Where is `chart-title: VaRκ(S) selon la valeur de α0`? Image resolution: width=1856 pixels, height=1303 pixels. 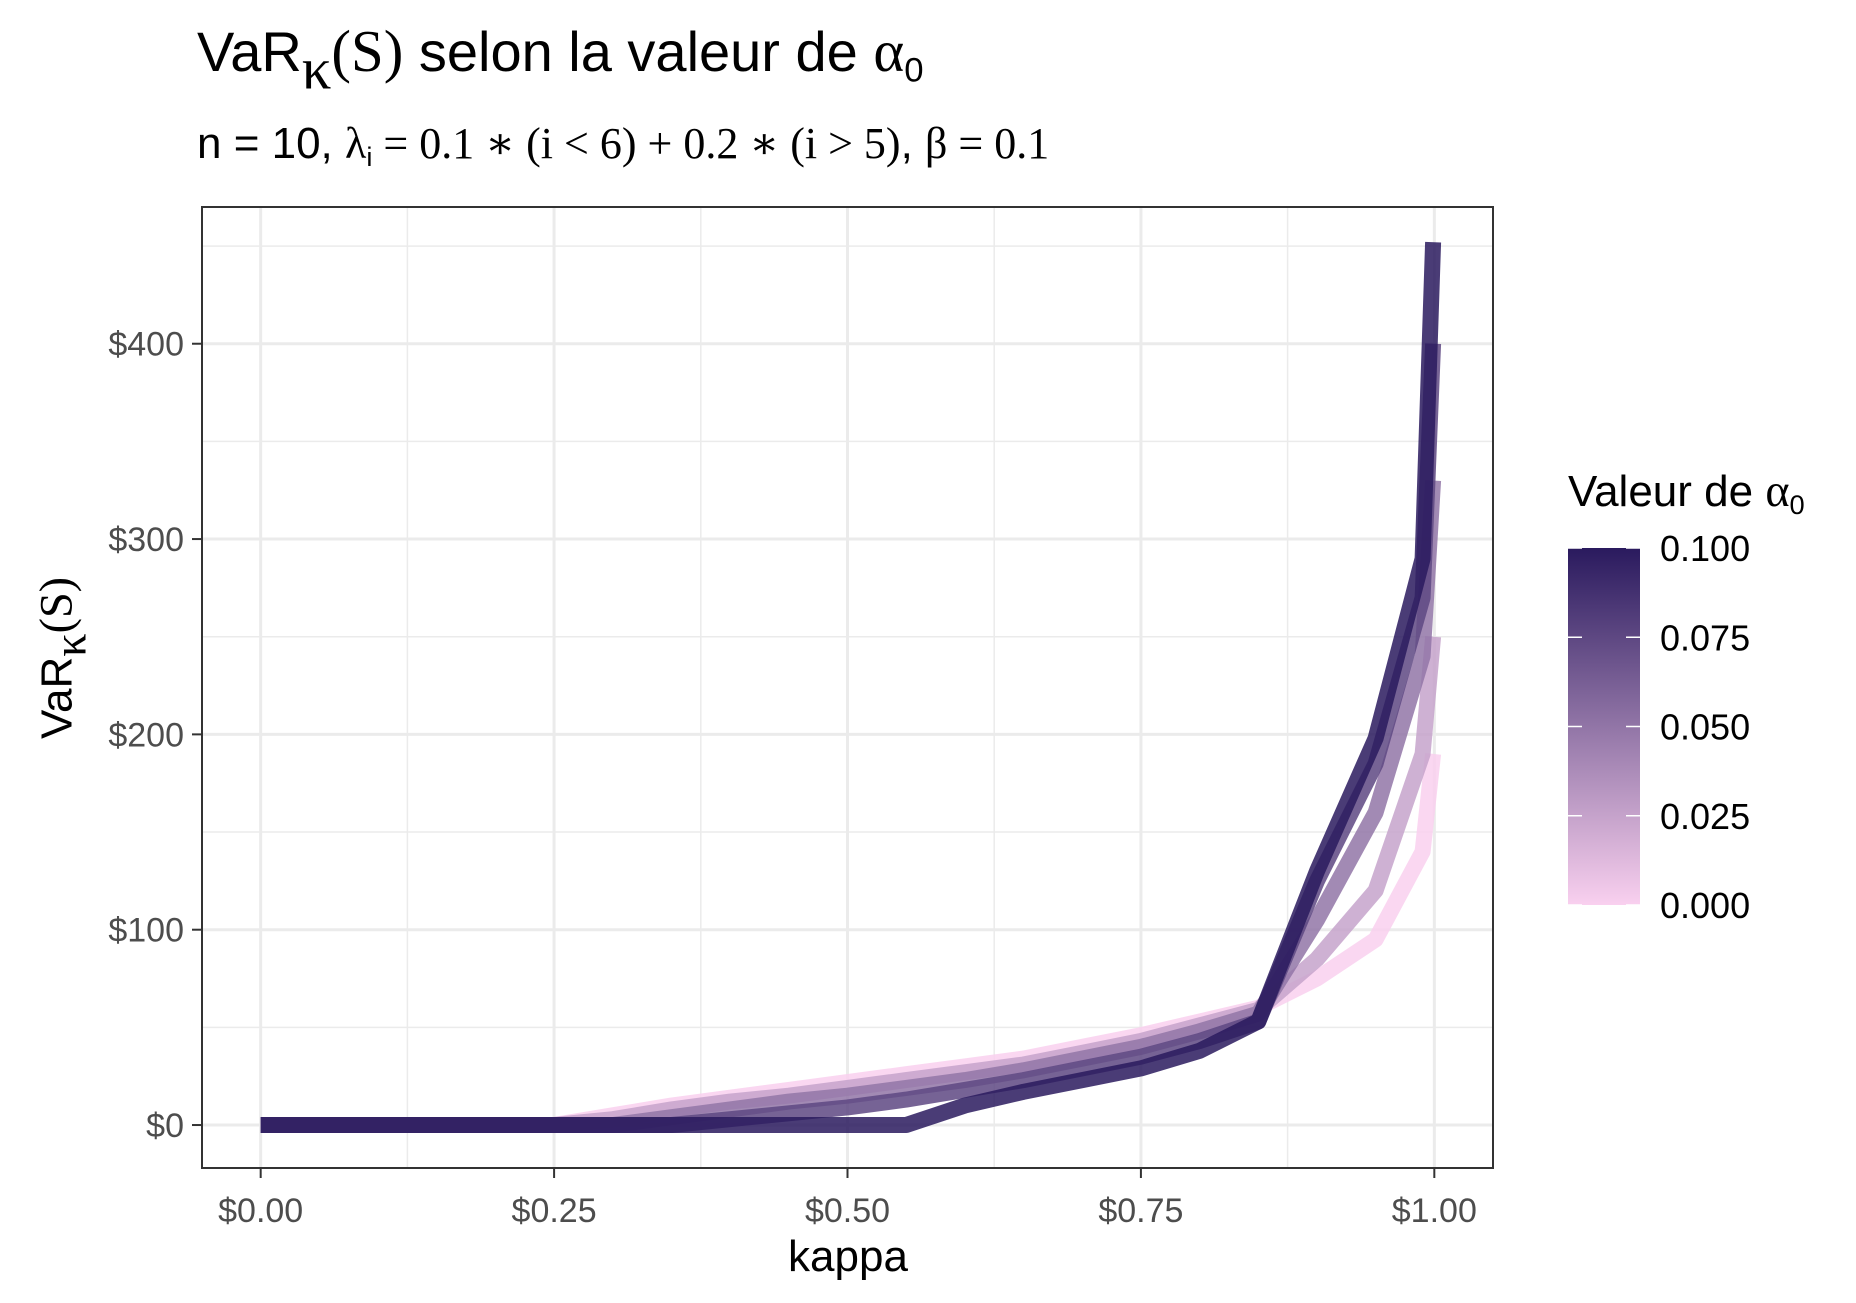 chart-title: VaRκ(S) selon la valeur de α0 is located at coordinates (560, 60).